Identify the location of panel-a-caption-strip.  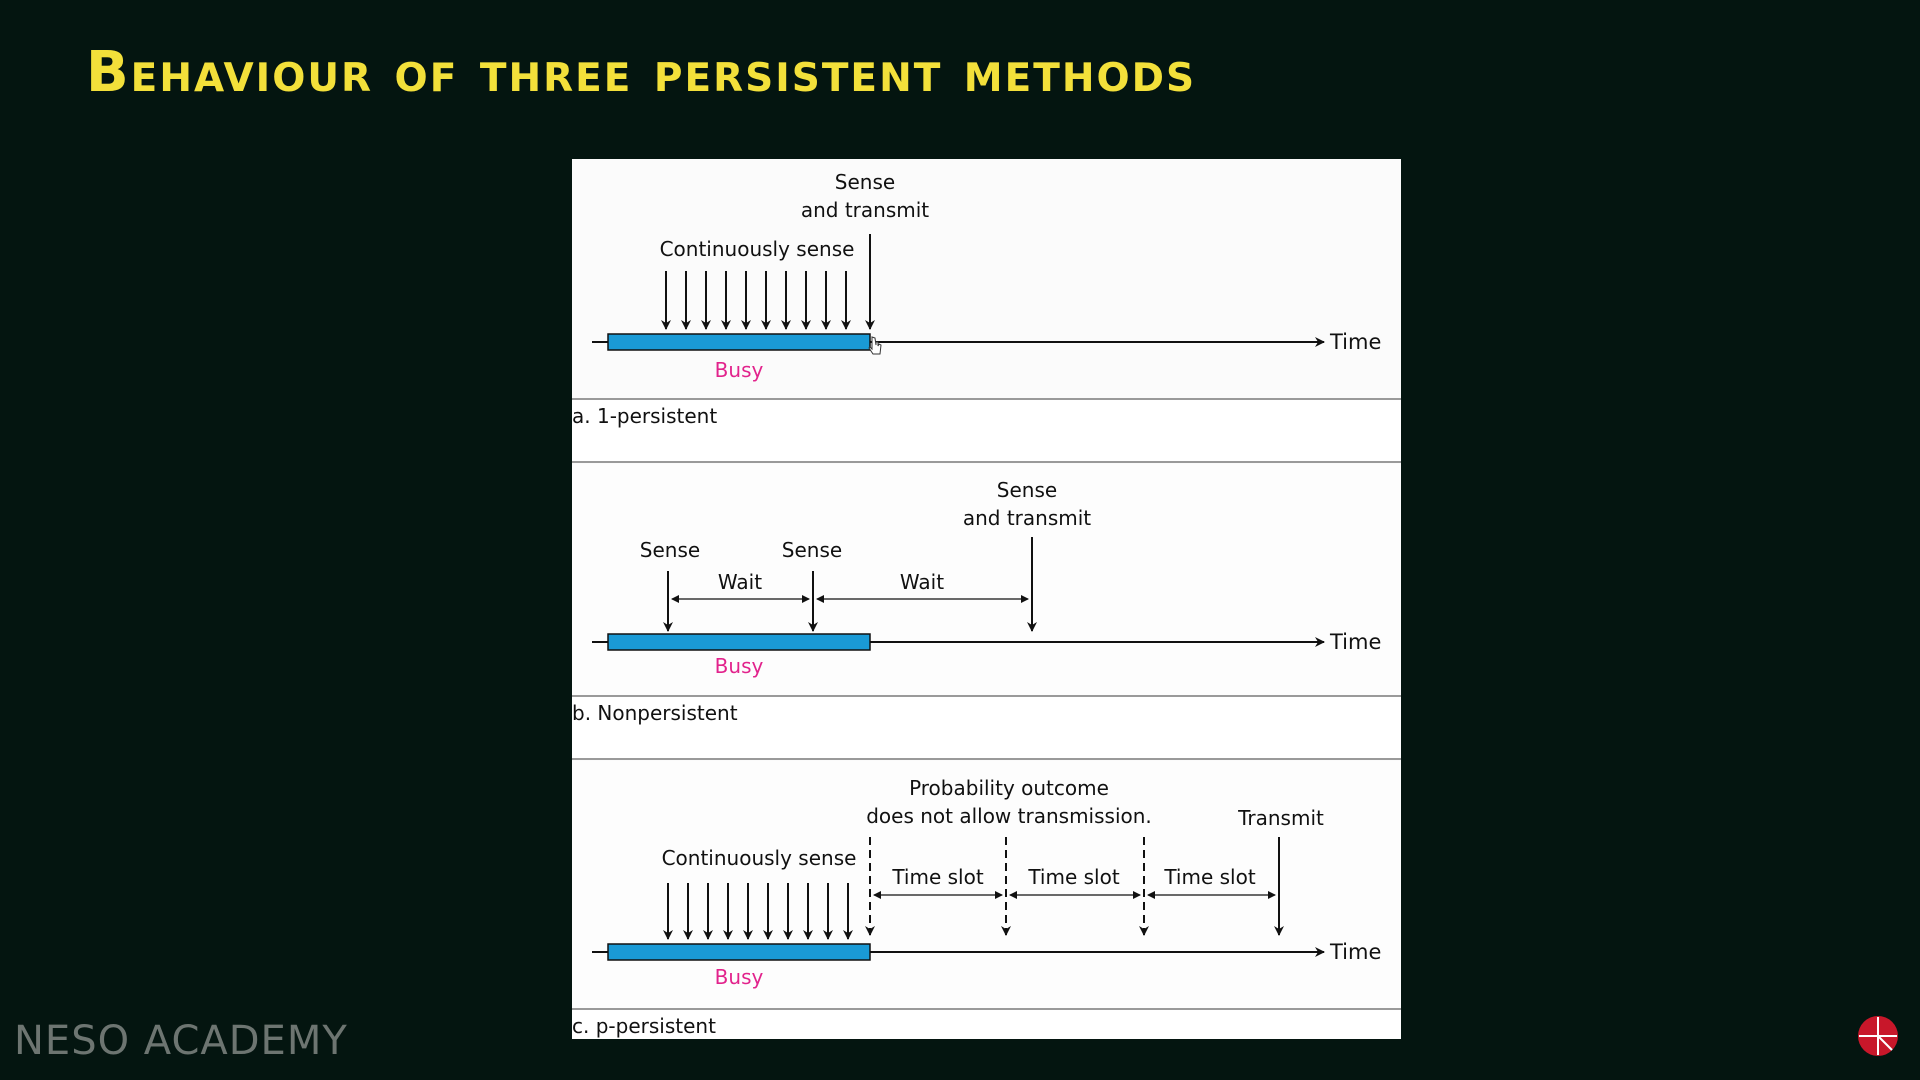
(986, 431).